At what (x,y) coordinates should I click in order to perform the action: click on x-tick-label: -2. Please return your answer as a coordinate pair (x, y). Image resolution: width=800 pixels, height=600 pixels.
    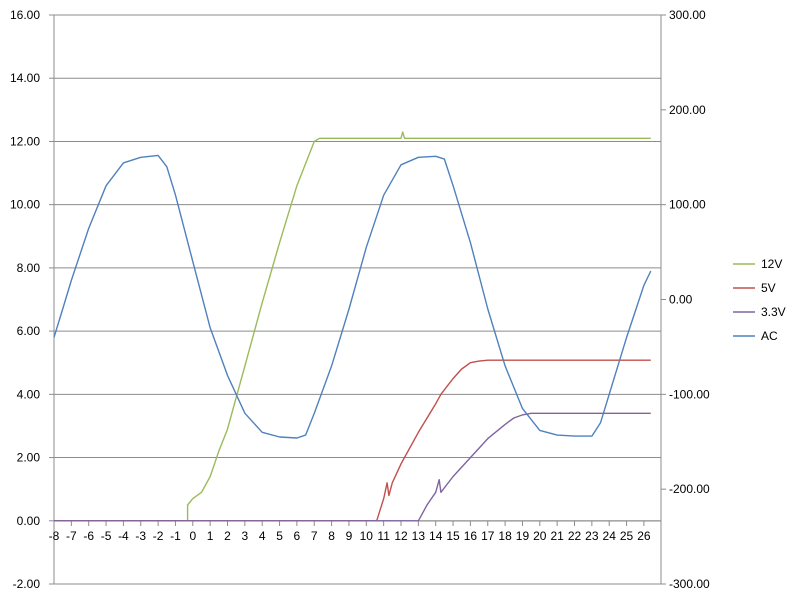
    Looking at the image, I should click on (158, 536).